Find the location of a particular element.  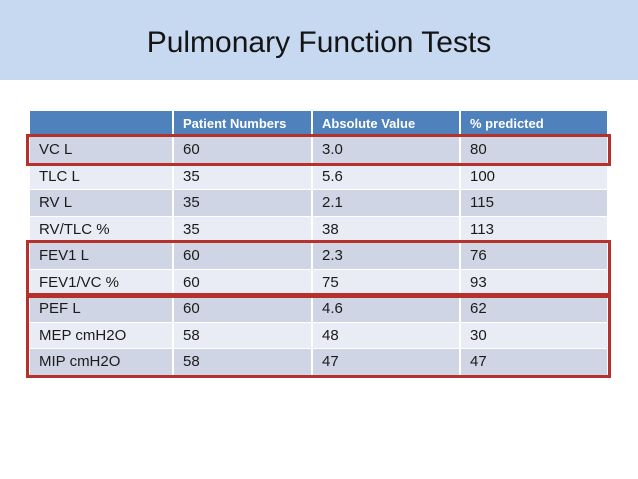

row-label-cell: RV/TLC % is located at coordinates (101, 229).